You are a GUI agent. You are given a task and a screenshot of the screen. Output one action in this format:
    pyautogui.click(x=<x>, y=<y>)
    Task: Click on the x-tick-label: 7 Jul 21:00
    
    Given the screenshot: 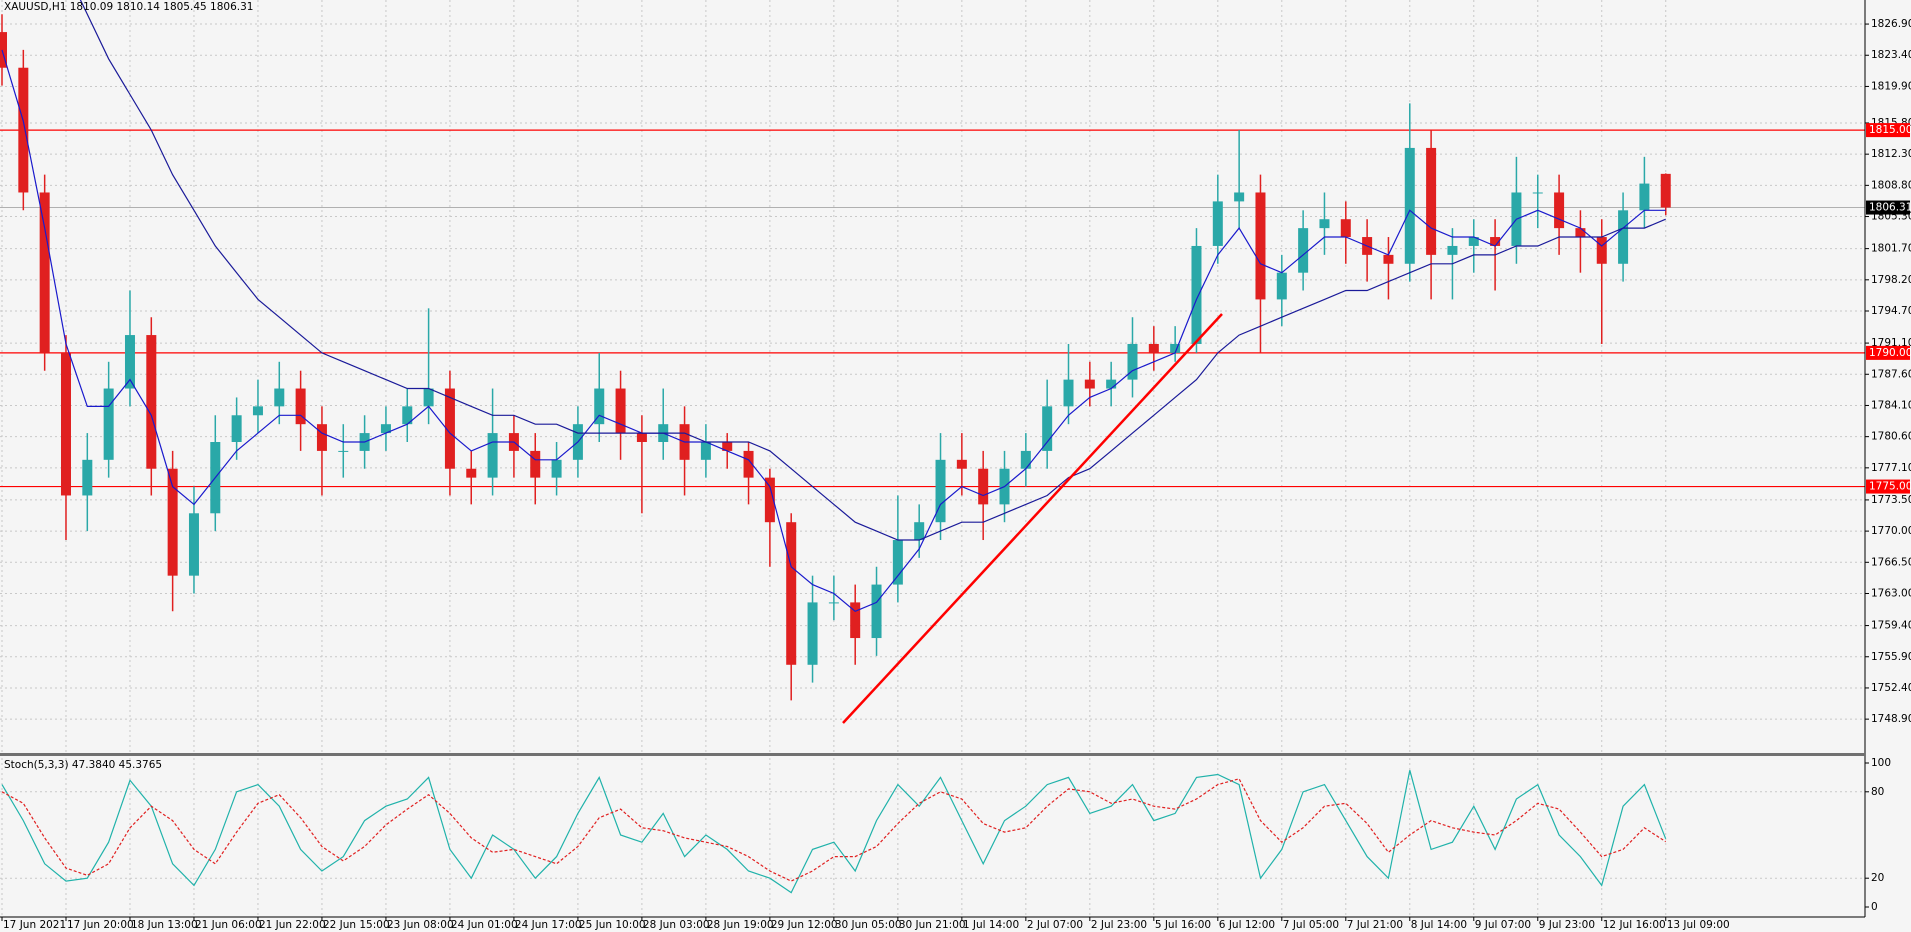 What is the action you would take?
    pyautogui.click(x=1375, y=925)
    